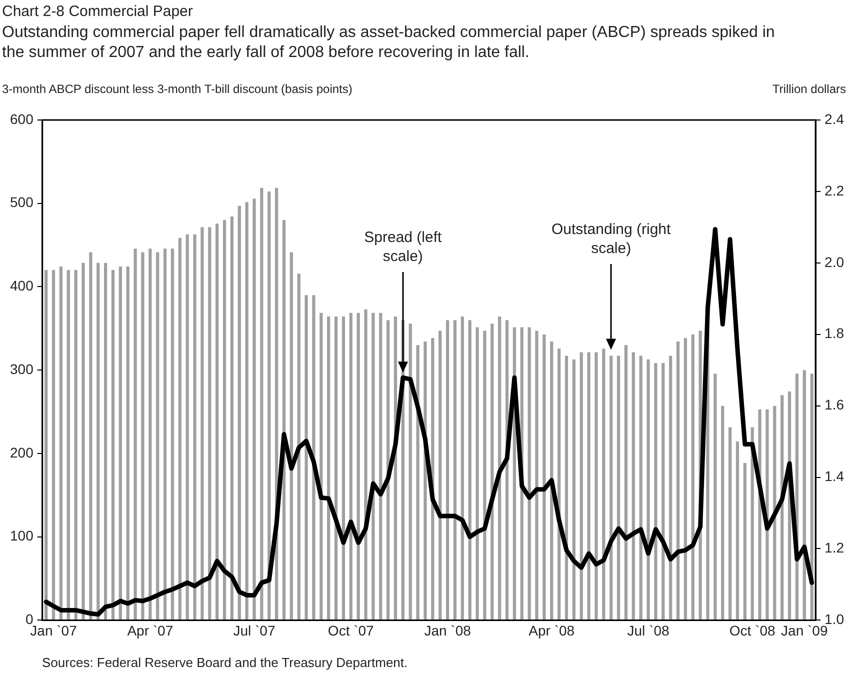 The width and height of the screenshot is (856, 682). What do you see at coordinates (448, 630) in the screenshot?
I see `x-tick-label: Jan `08` at bounding box center [448, 630].